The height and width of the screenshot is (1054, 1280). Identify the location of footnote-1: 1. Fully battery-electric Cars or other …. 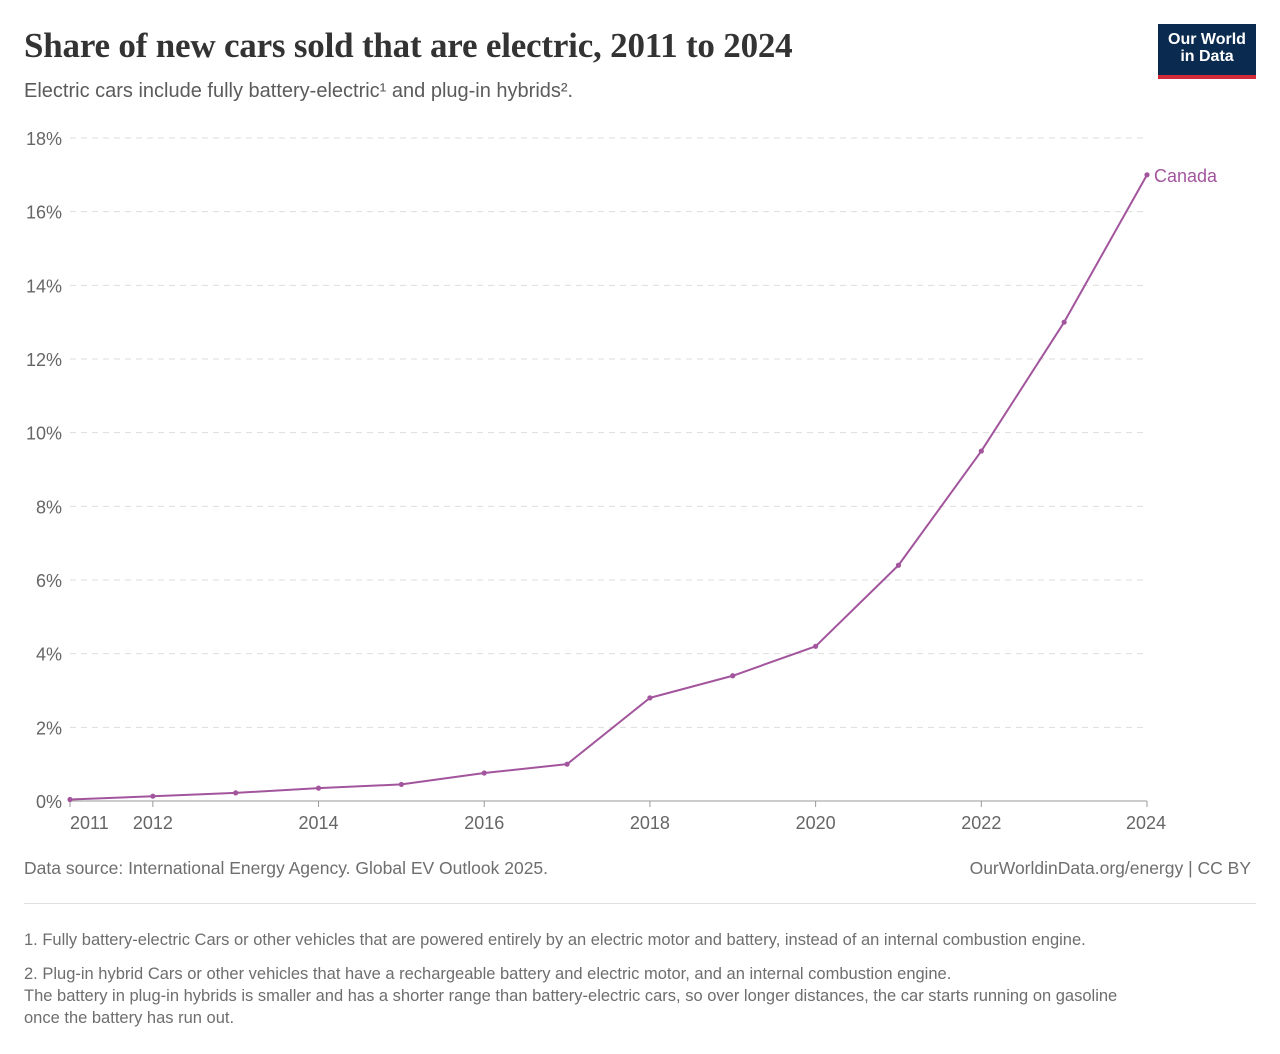
(555, 940).